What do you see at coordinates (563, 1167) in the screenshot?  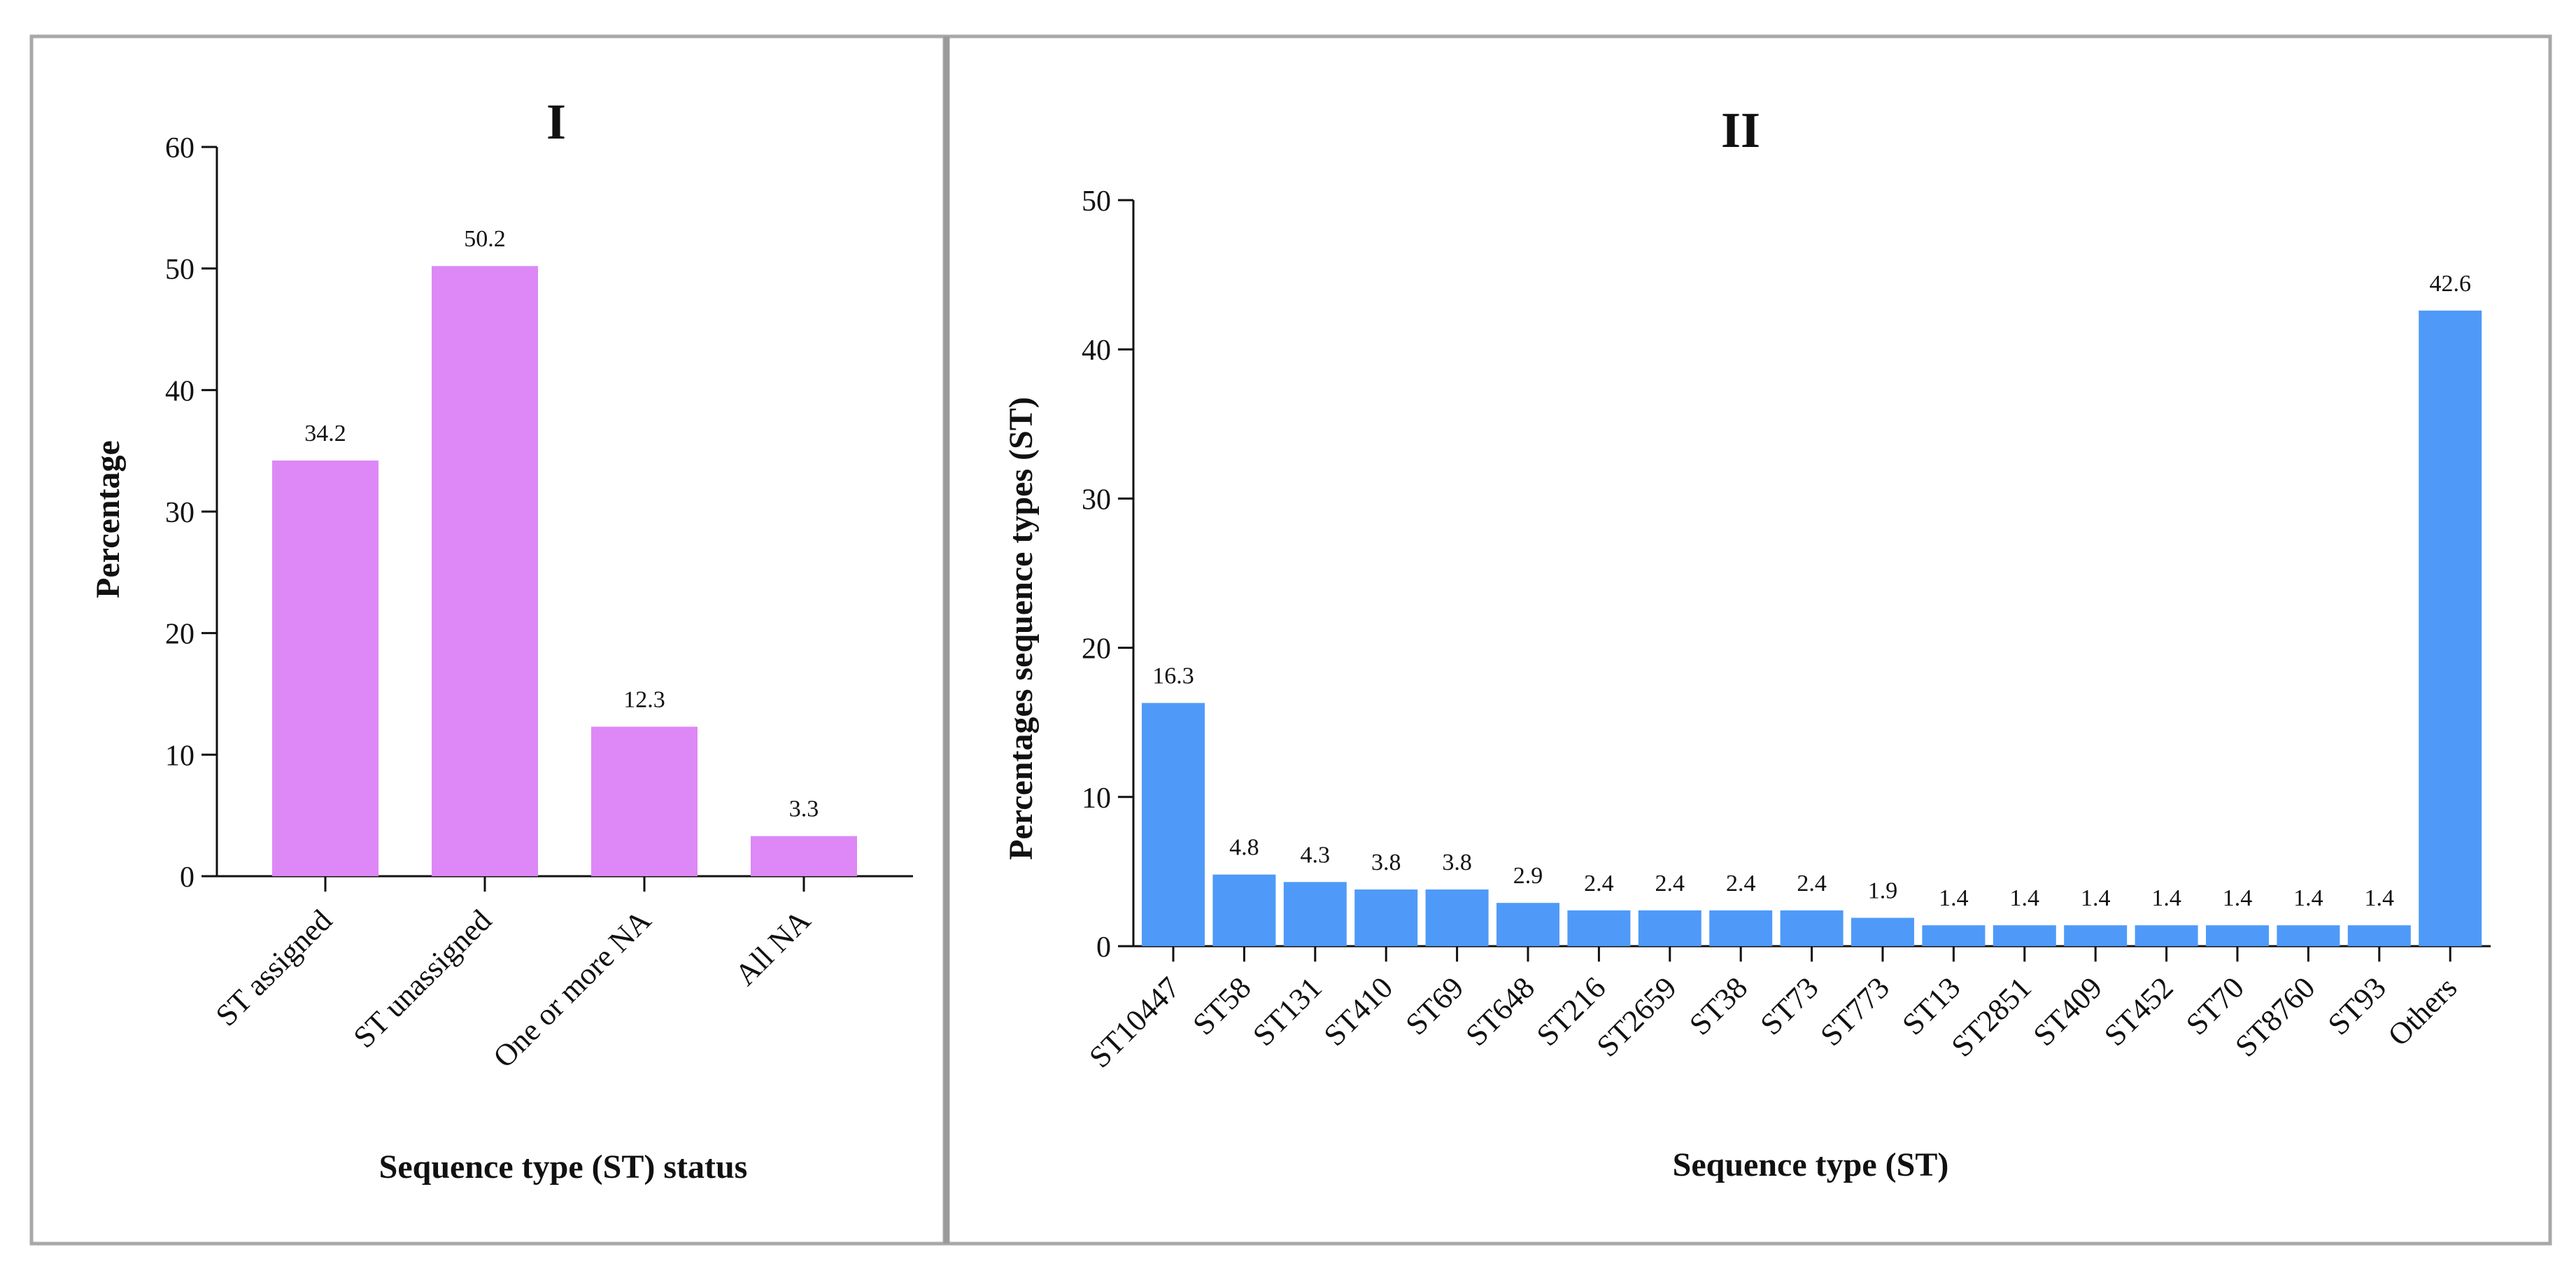 I see `panel-1-x-axis-title: Sequence type (ST) status` at bounding box center [563, 1167].